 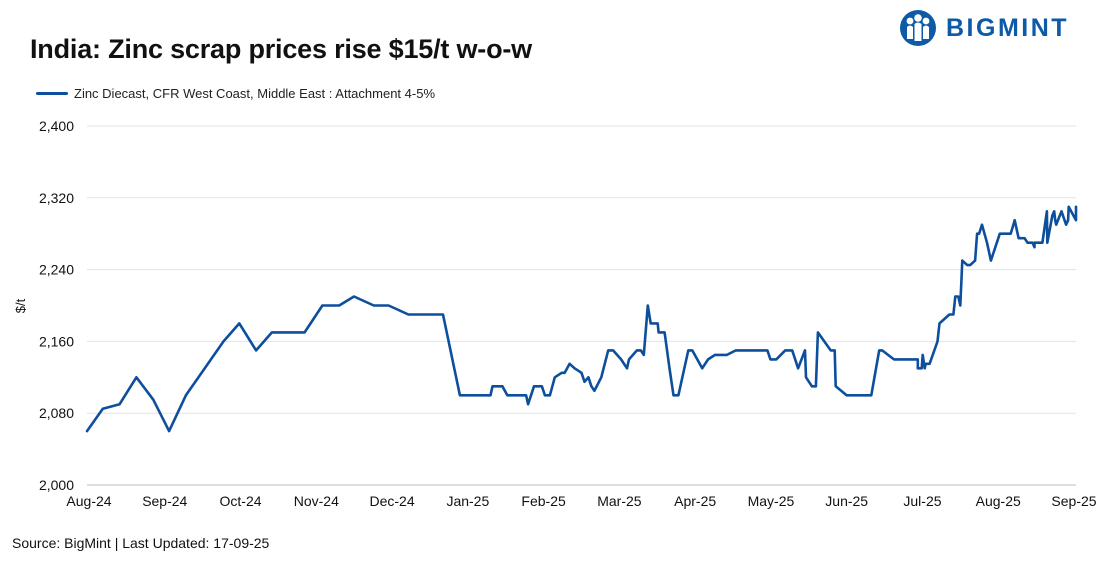 I want to click on y-tick-label: 2,400, so click(x=56, y=126).